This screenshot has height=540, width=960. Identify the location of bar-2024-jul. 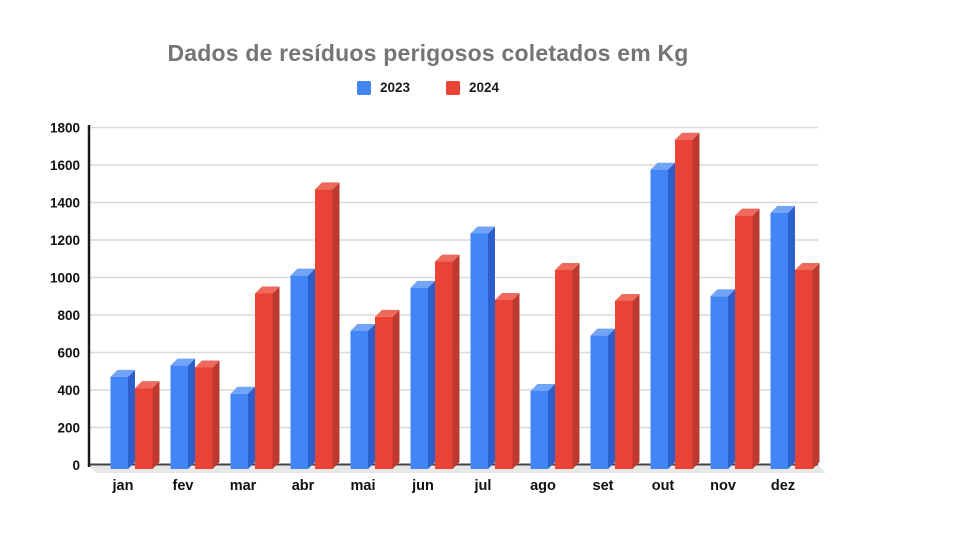
(504, 384).